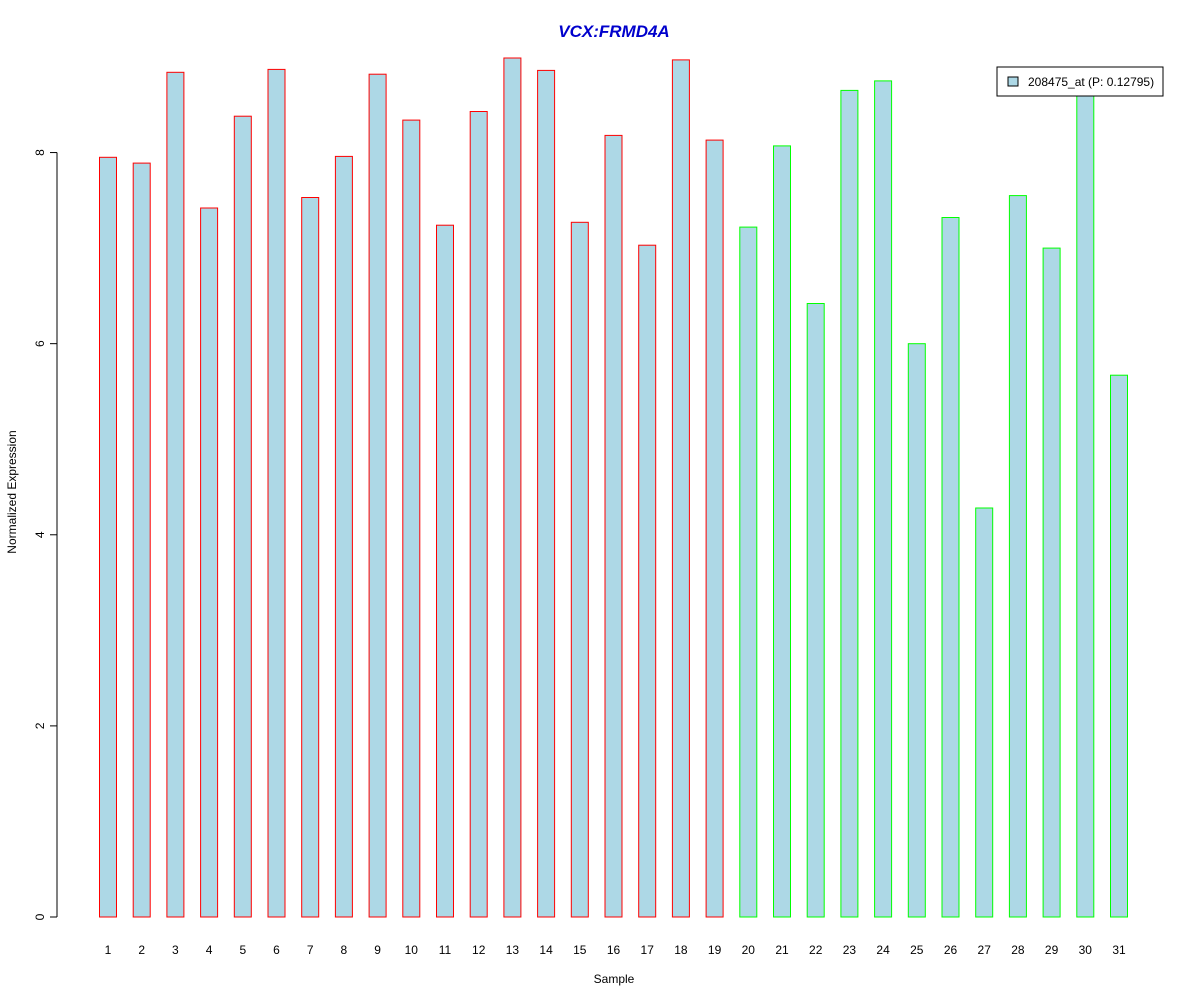 The image size is (1200, 1005). Describe the element at coordinates (614, 979) in the screenshot. I see `x-axis-label: Sample` at that location.